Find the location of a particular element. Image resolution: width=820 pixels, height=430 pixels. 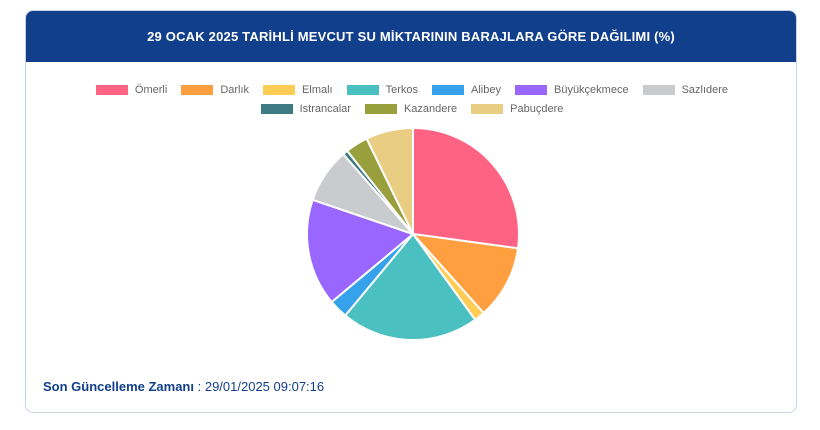

legend-item-omerli: Ömerli is located at coordinates (131, 90).